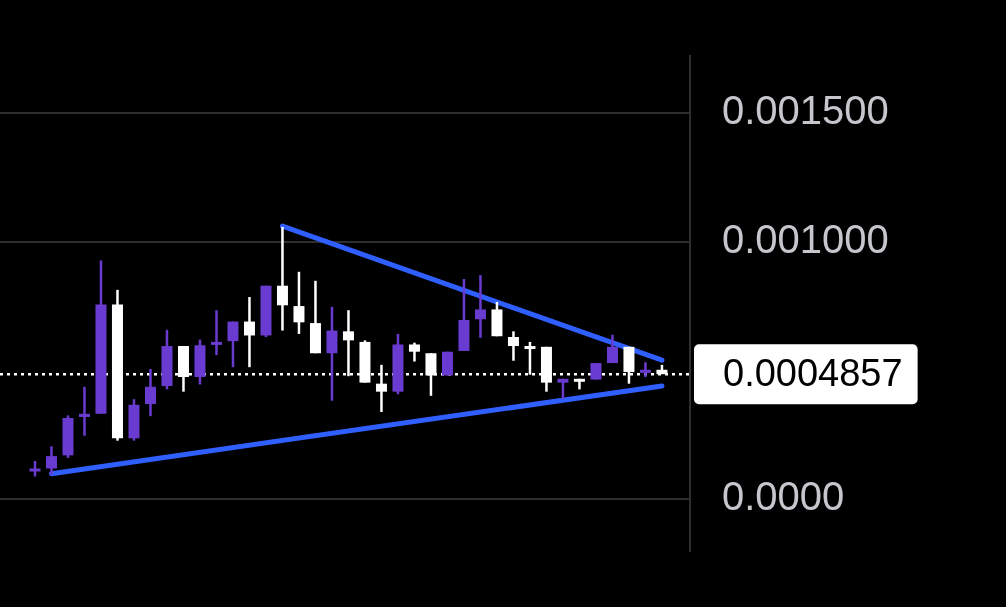 The height and width of the screenshot is (607, 1006). What do you see at coordinates (783, 496) in the screenshot?
I see `y-tick-label: 0.0000` at bounding box center [783, 496].